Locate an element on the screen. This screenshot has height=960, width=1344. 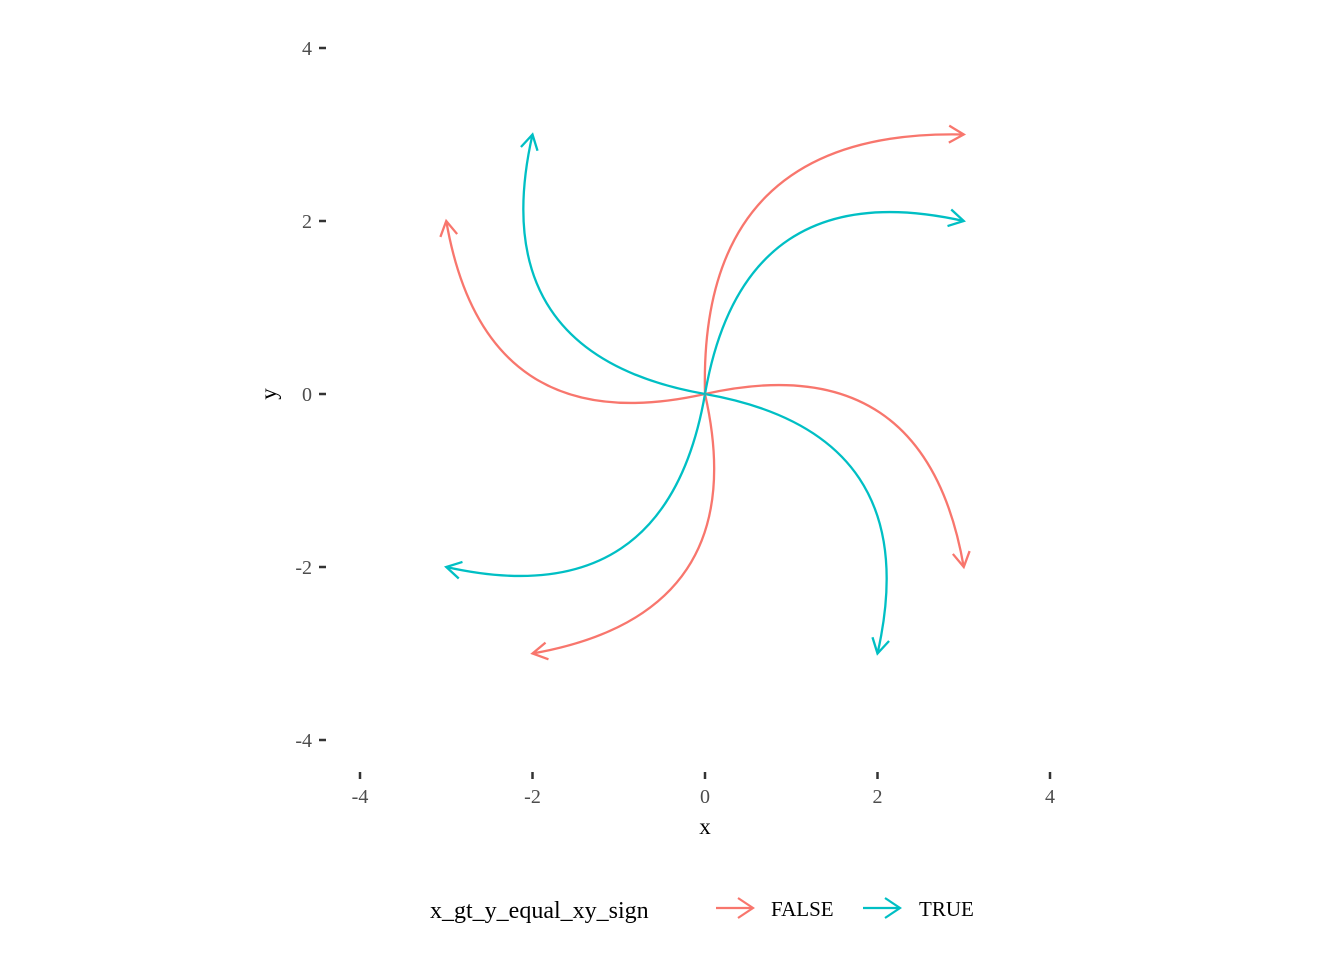
y-tick-label: 0 is located at coordinates (307, 395).